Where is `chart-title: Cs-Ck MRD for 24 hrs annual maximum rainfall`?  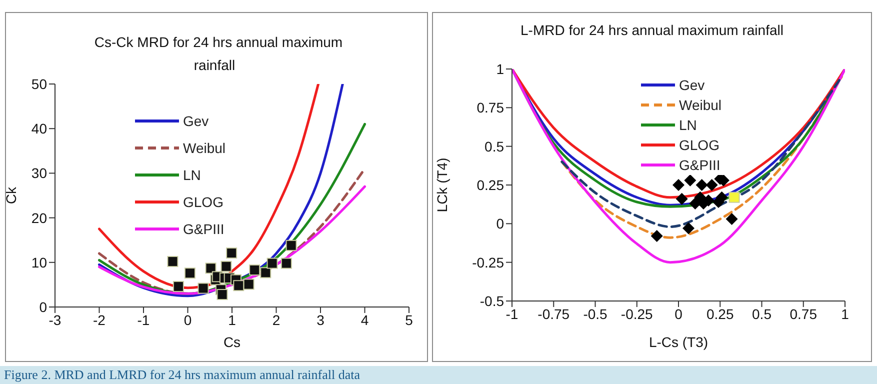
chart-title: Cs-Ck MRD for 24 hrs annual maximum rainfall is located at coordinates (216, 53).